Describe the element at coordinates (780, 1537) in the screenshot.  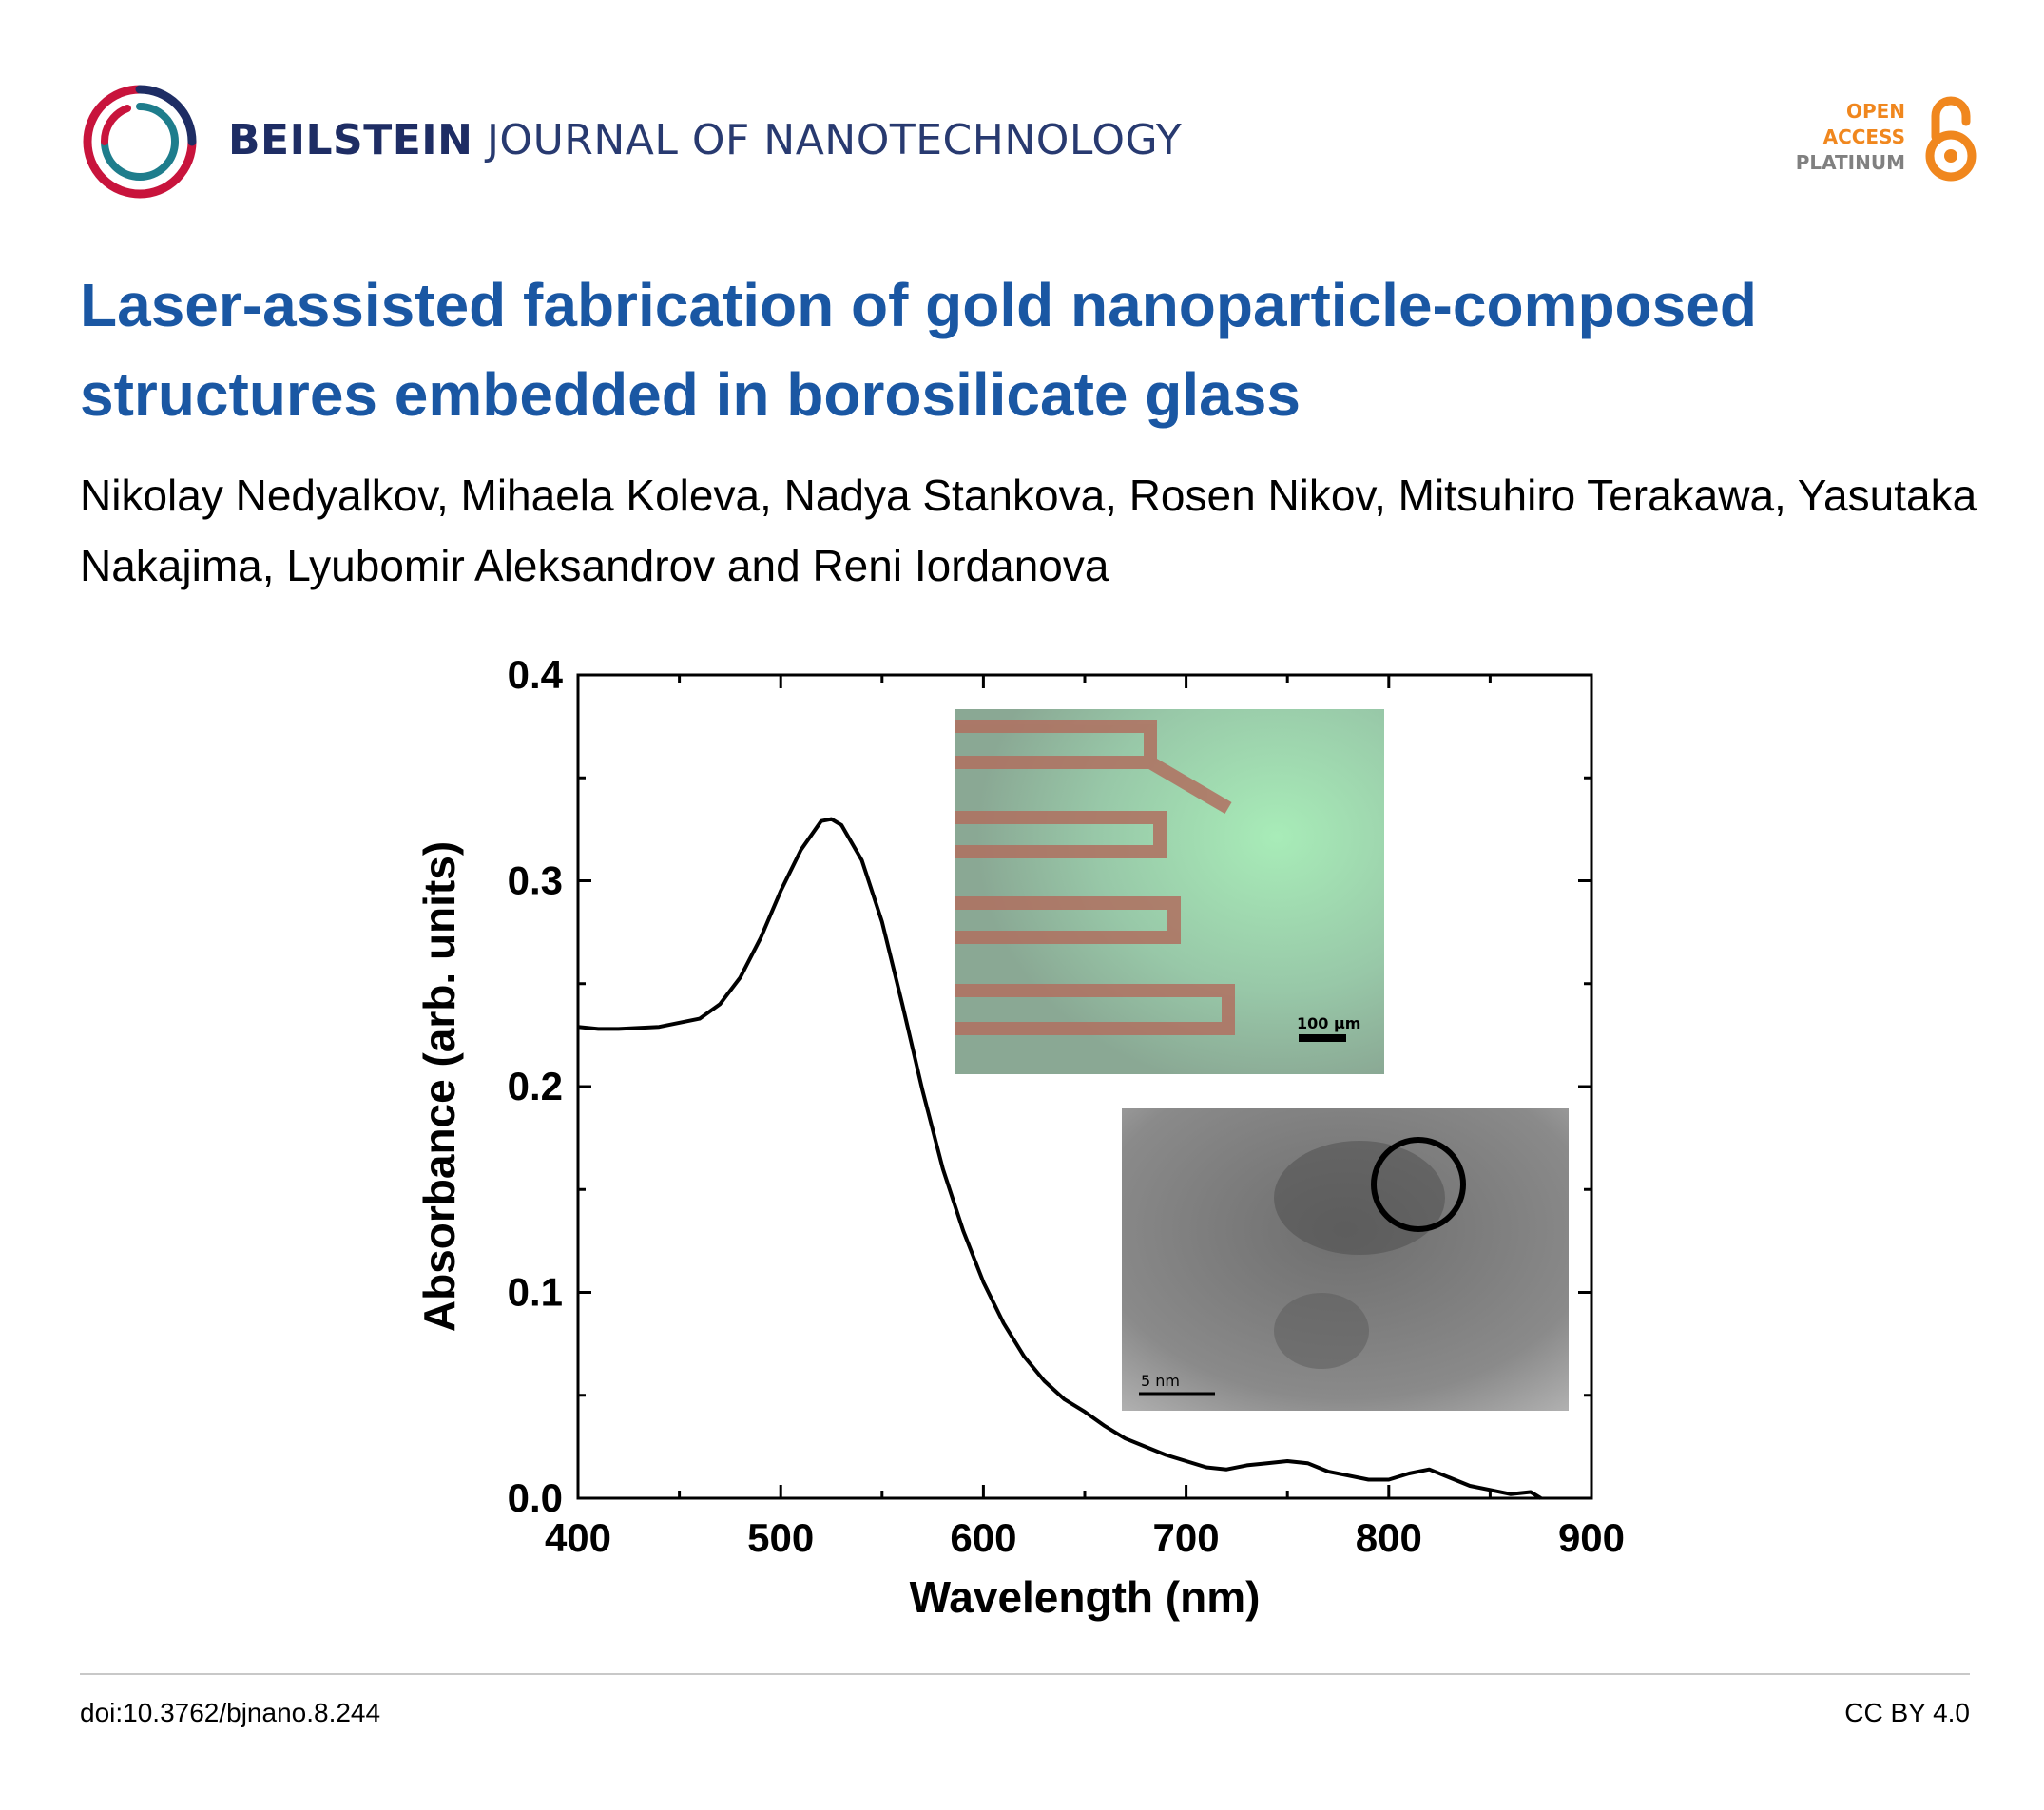
I see `x-tick-label-1: 500` at that location.